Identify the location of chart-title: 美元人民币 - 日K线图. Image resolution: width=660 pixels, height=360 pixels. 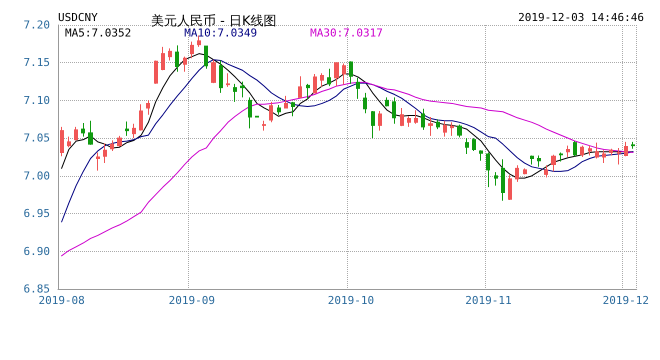
(213, 21).